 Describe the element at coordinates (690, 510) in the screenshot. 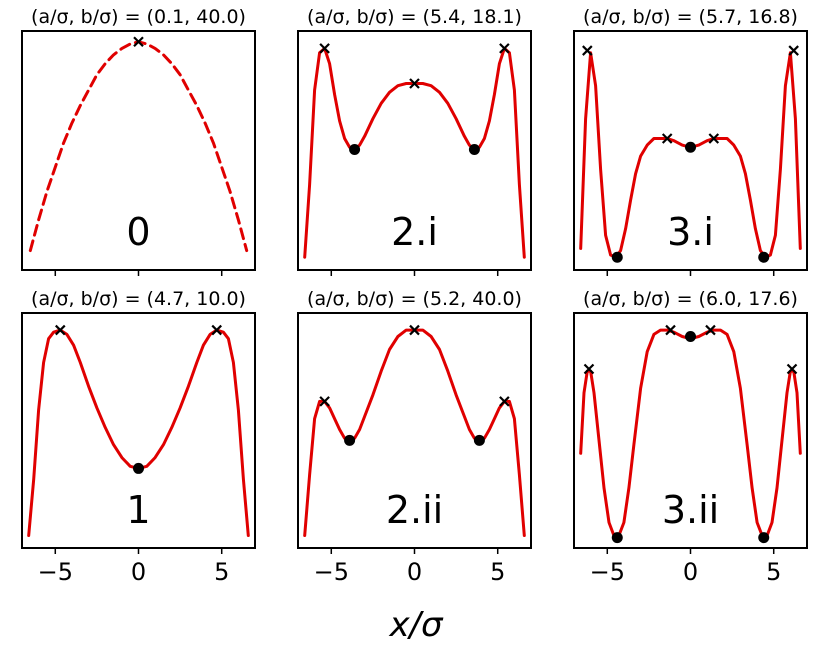

I see `panel-label: 3.ii` at that location.